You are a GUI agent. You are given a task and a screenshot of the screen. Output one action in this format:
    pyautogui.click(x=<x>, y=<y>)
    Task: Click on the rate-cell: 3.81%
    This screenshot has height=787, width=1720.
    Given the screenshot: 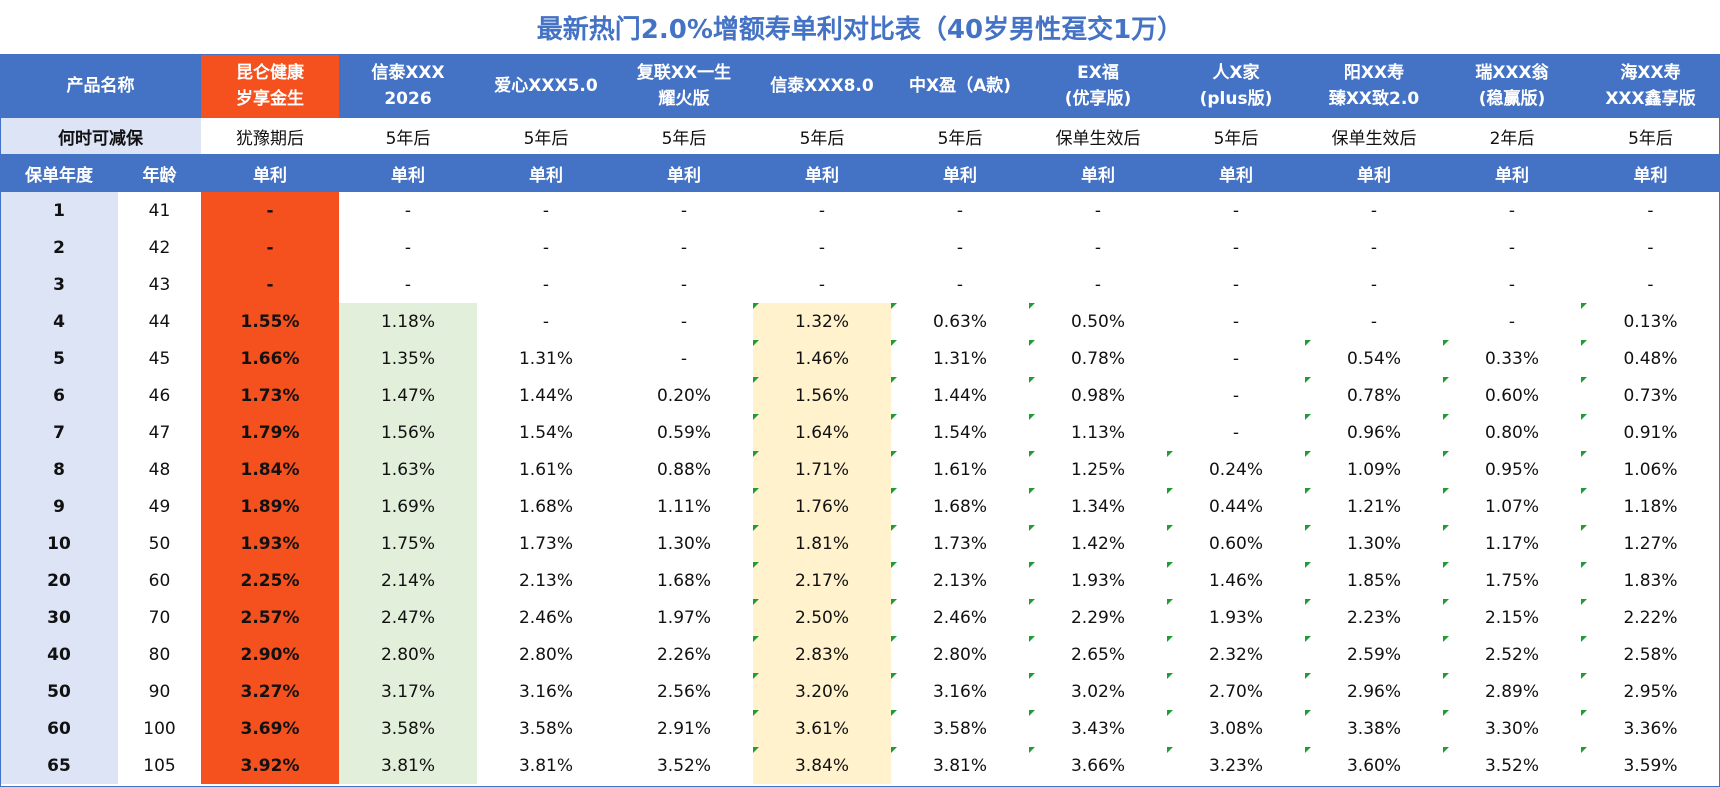 What is the action you would take?
    pyautogui.click(x=960, y=765)
    